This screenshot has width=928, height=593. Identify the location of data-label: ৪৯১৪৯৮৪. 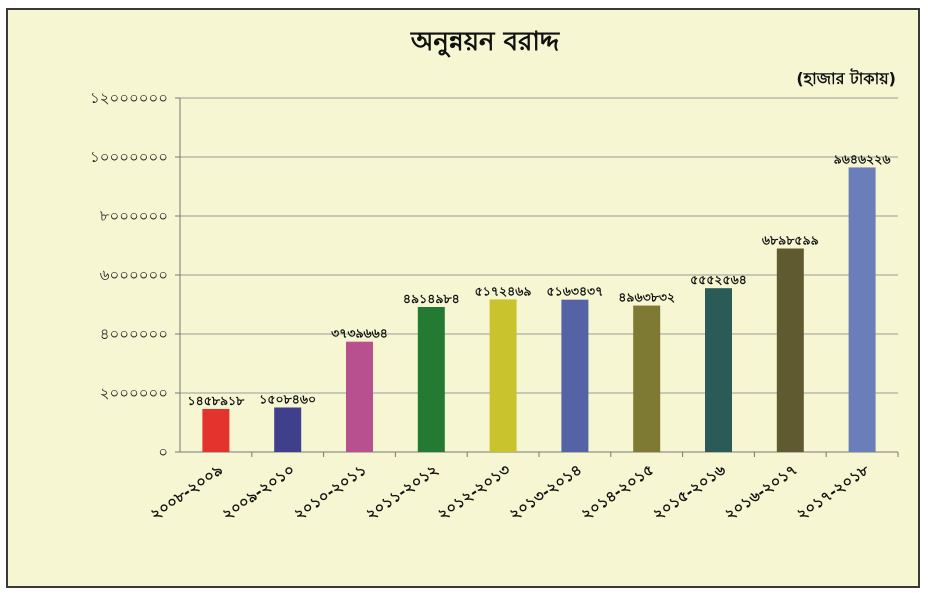
(431, 298).